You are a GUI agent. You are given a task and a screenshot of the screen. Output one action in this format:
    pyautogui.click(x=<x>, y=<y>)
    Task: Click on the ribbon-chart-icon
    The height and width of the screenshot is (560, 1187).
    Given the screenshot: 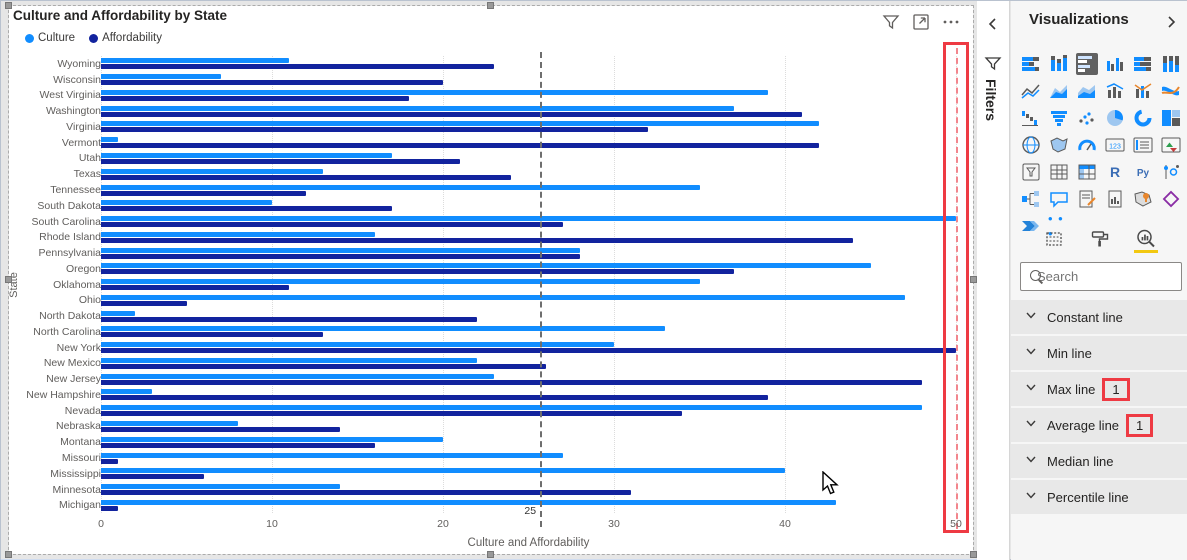 What is the action you would take?
    pyautogui.click(x=1171, y=91)
    